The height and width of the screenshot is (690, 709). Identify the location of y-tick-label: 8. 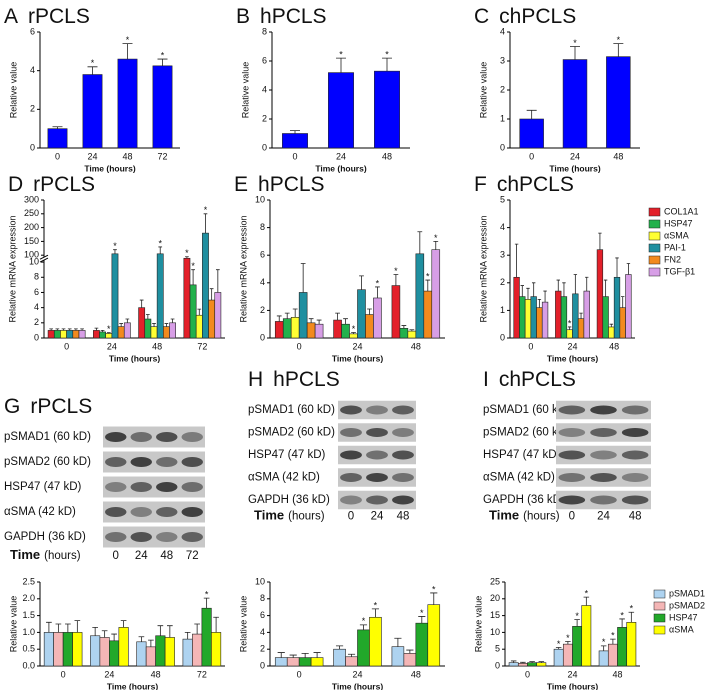
(262, 227).